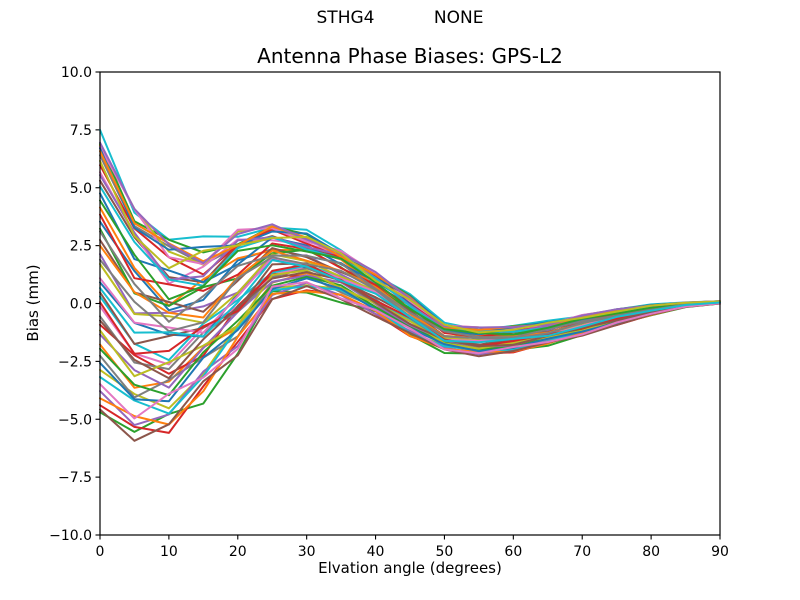 This screenshot has height=600, width=800. I want to click on y-tick-label: −2.5, so click(75, 362).